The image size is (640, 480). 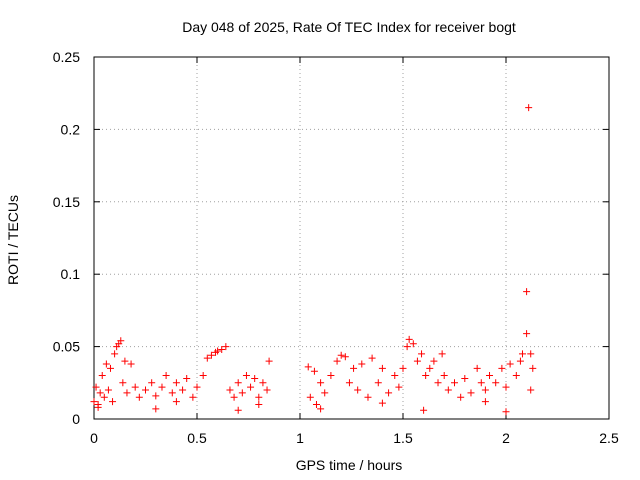 I want to click on y-tick-label: 0.05, so click(x=66, y=347).